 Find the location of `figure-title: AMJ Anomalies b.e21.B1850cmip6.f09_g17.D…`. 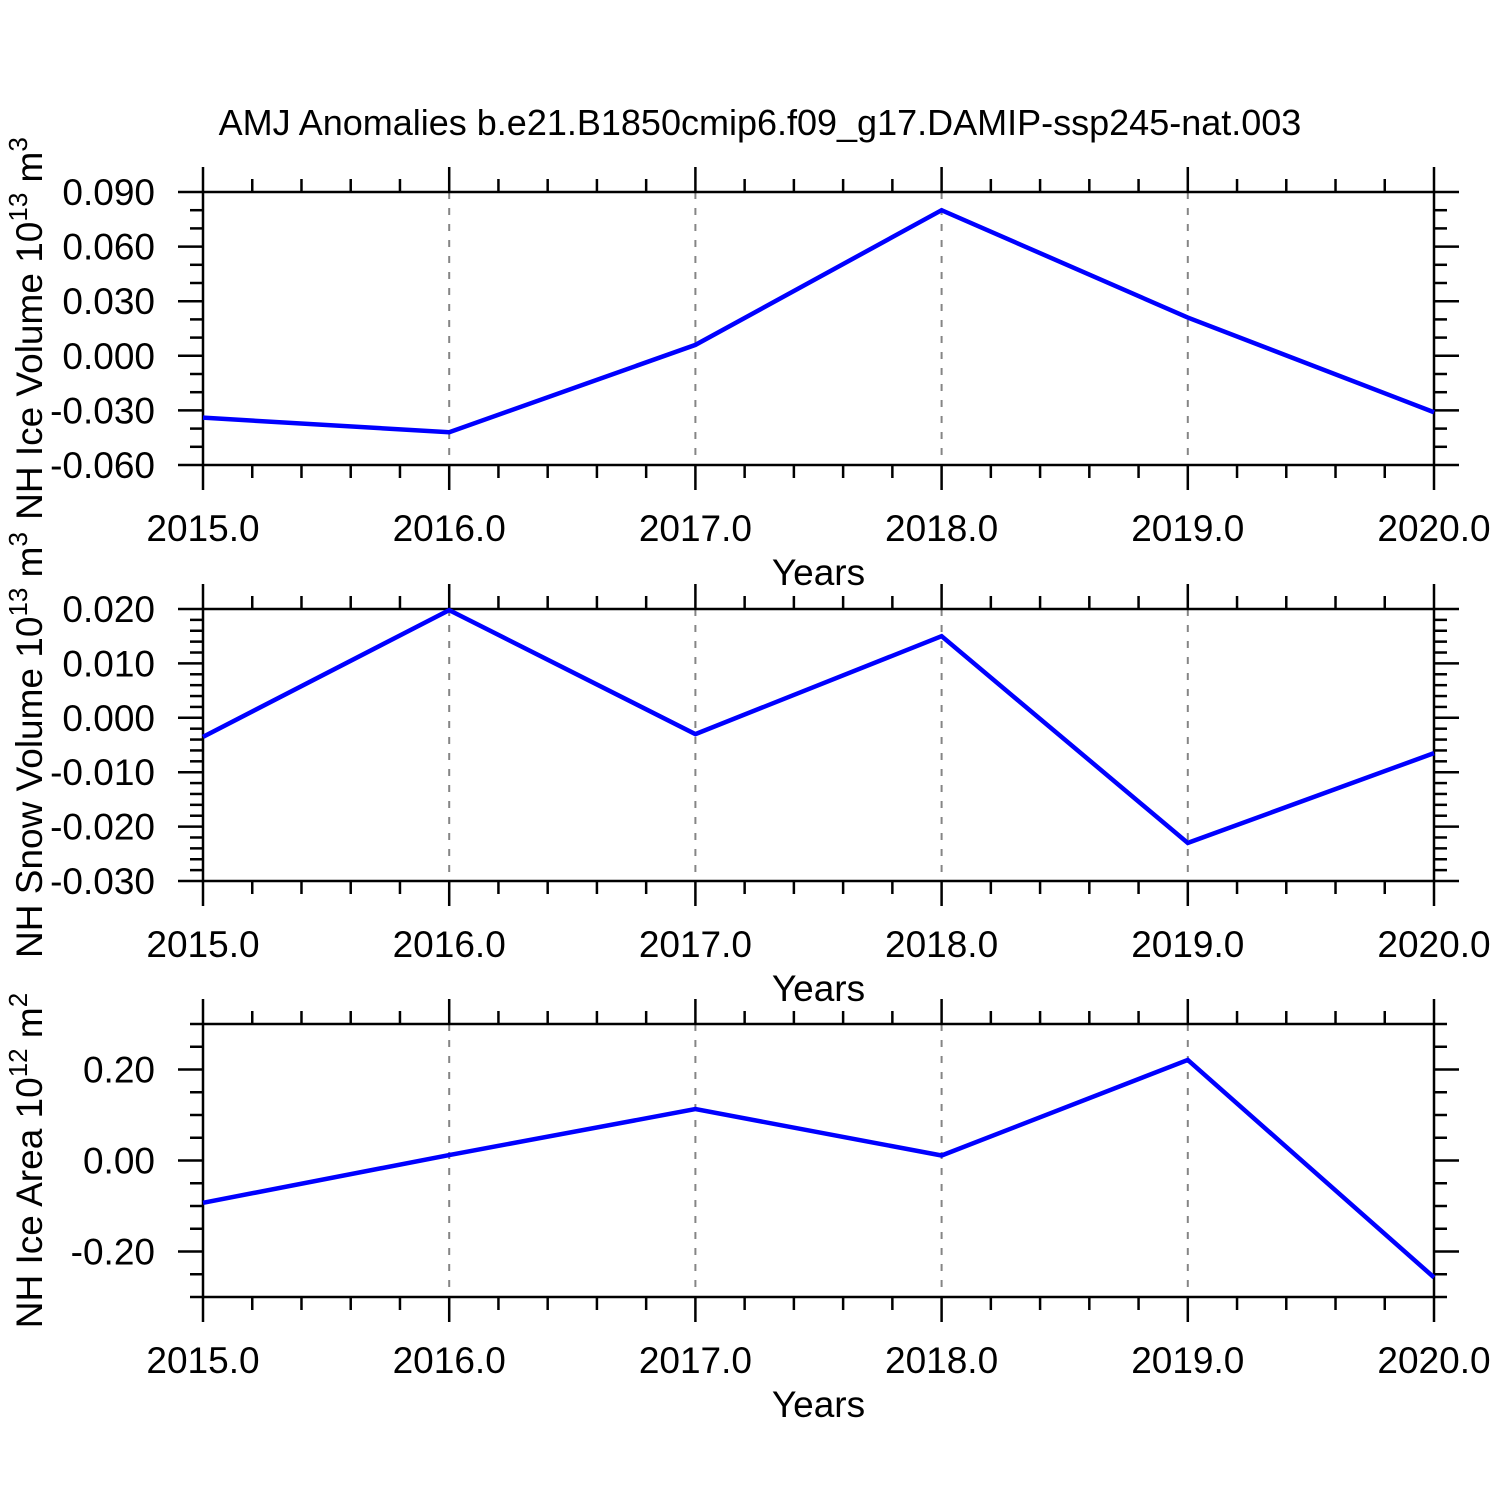

figure-title: AMJ Anomalies b.e21.B1850cmip6.f09_g17.D… is located at coordinates (760, 122).